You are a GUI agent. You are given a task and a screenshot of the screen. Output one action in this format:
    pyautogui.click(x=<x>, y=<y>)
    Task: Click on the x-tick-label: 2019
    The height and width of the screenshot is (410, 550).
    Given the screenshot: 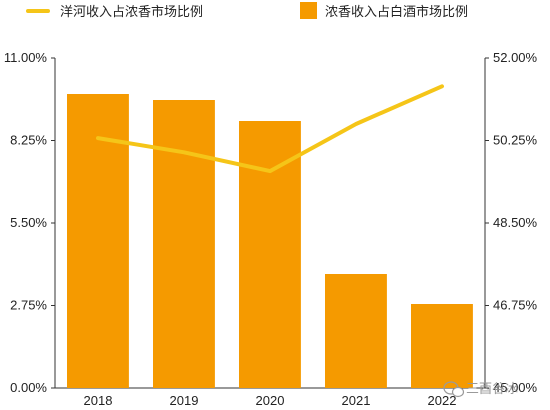 What is the action you would take?
    pyautogui.click(x=184, y=400)
    